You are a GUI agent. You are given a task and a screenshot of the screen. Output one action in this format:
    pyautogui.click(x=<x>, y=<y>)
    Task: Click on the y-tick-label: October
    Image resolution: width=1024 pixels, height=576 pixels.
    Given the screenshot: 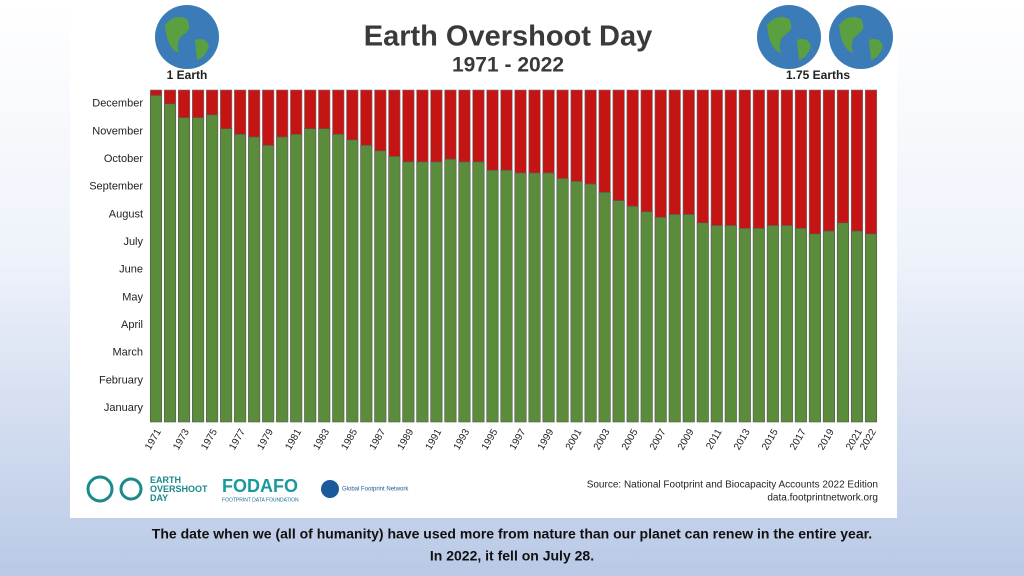 What is the action you would take?
    pyautogui.click(x=123, y=159)
    